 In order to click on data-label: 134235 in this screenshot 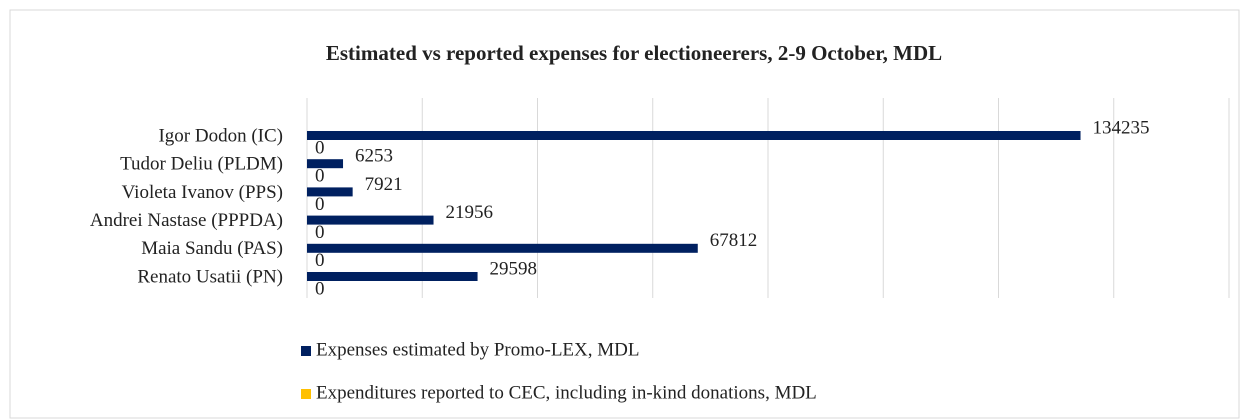, I will do `click(1121, 127)`.